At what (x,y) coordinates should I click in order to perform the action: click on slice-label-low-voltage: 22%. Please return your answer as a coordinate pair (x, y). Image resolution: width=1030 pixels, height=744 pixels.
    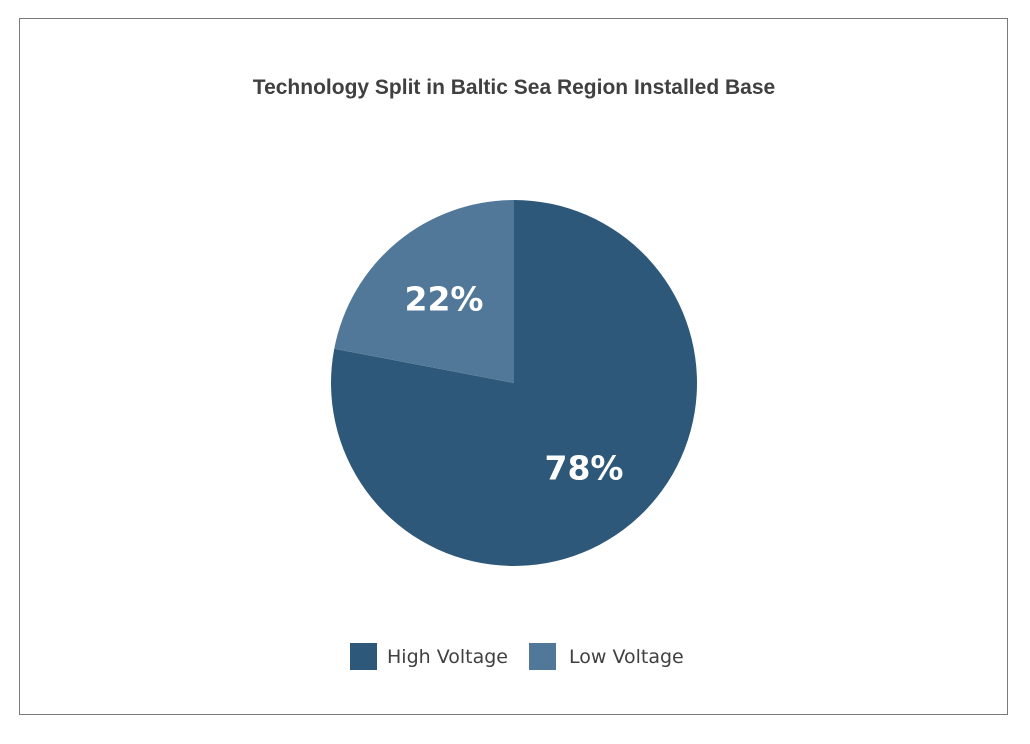
    Looking at the image, I should click on (444, 298).